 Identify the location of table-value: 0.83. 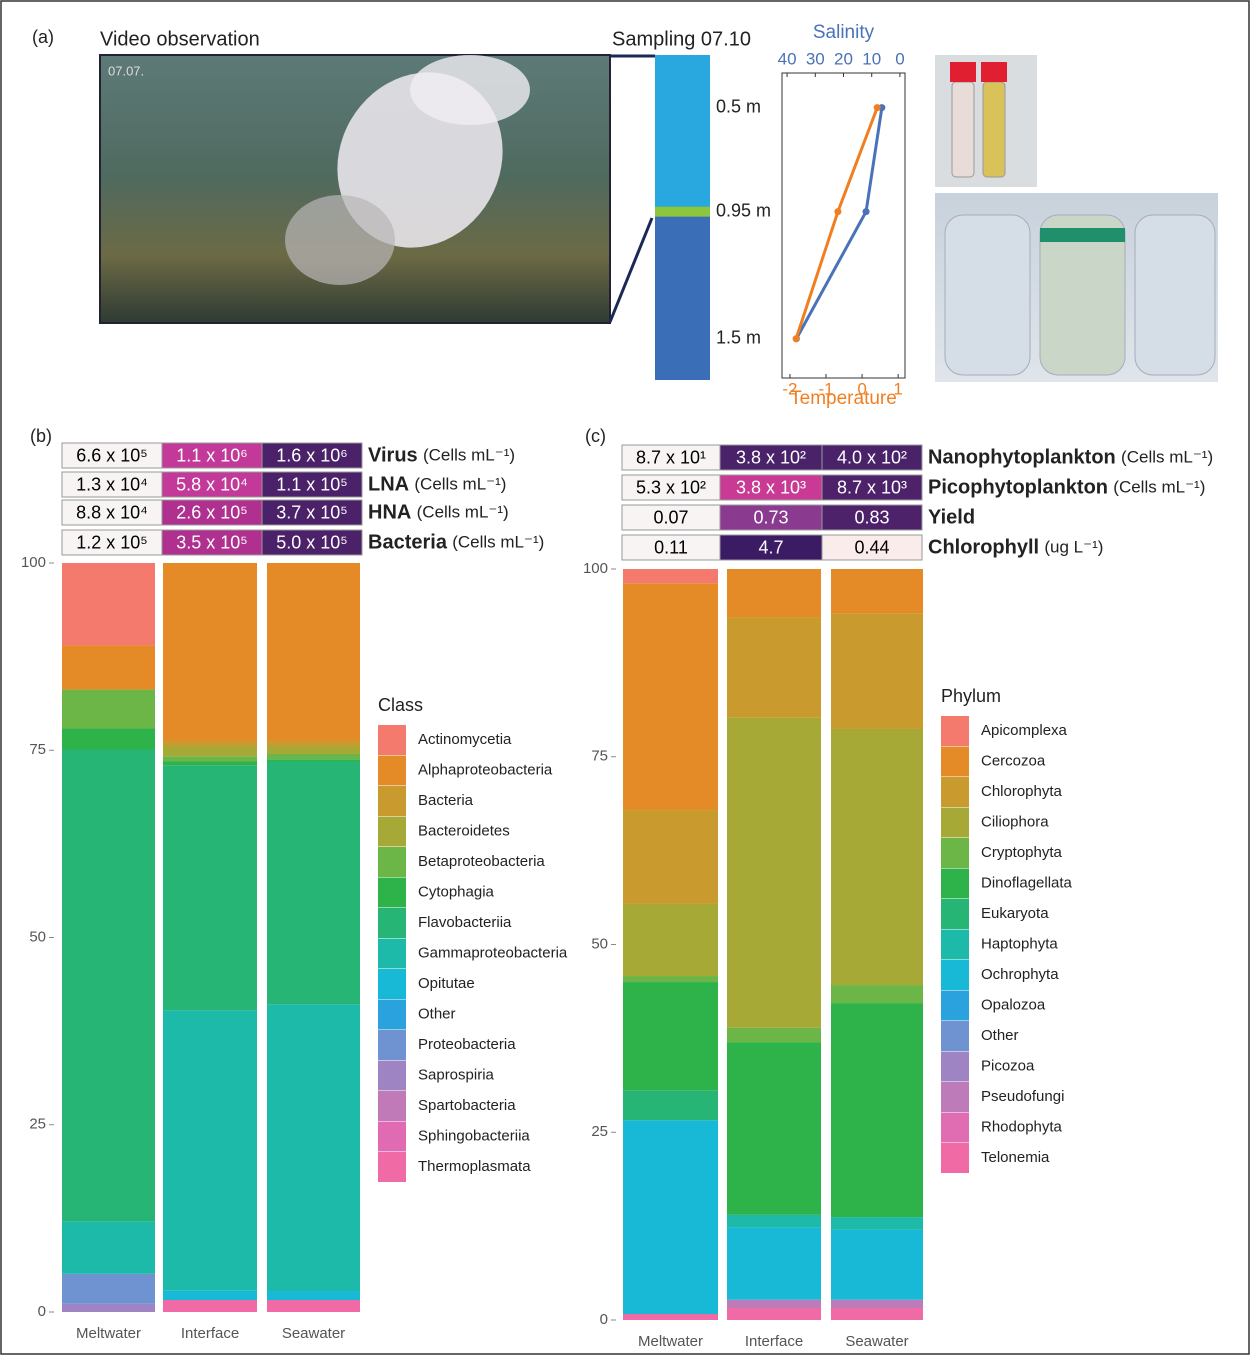
(871, 517).